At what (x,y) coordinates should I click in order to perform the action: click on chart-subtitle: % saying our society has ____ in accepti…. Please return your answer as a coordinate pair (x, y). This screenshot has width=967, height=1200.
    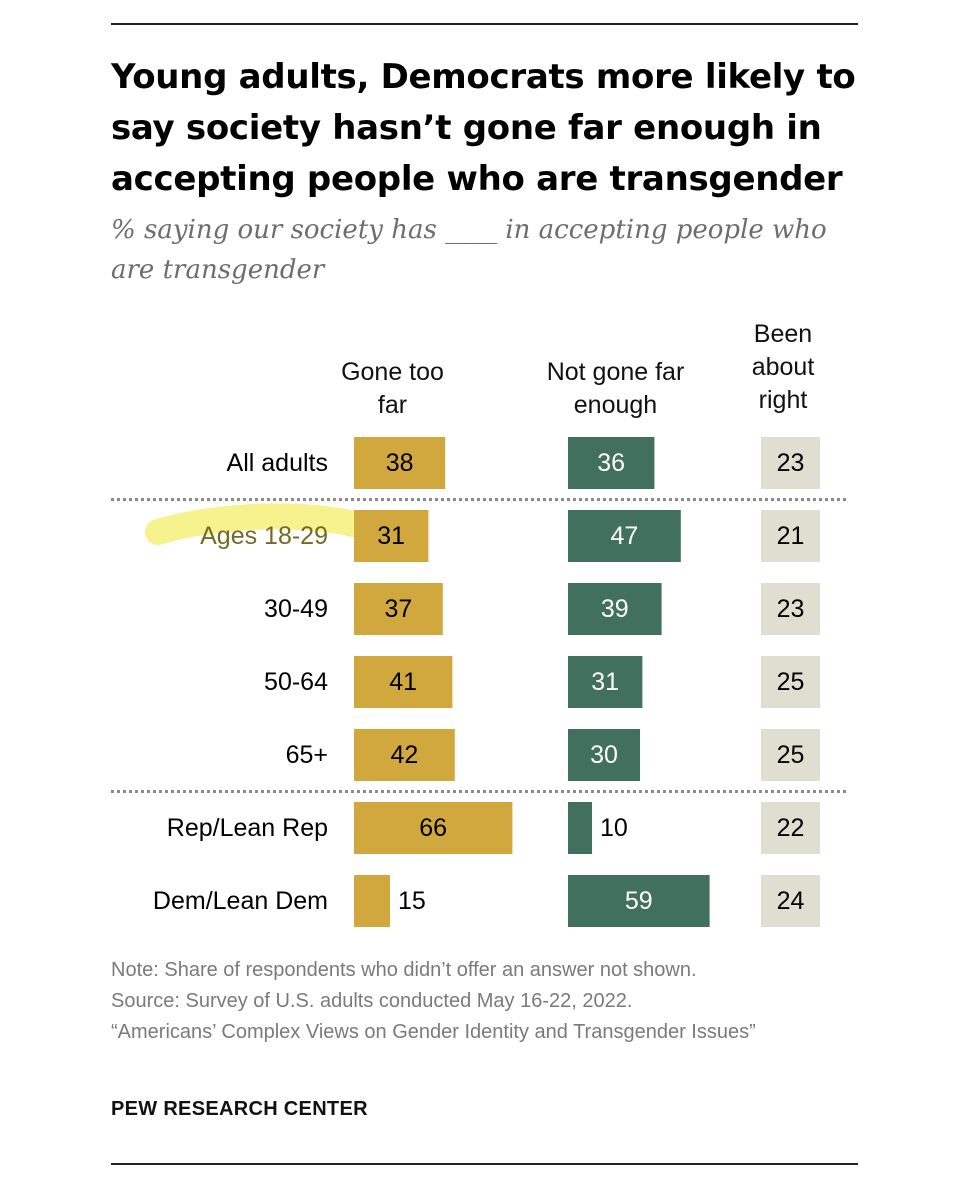
    Looking at the image, I should click on (469, 250).